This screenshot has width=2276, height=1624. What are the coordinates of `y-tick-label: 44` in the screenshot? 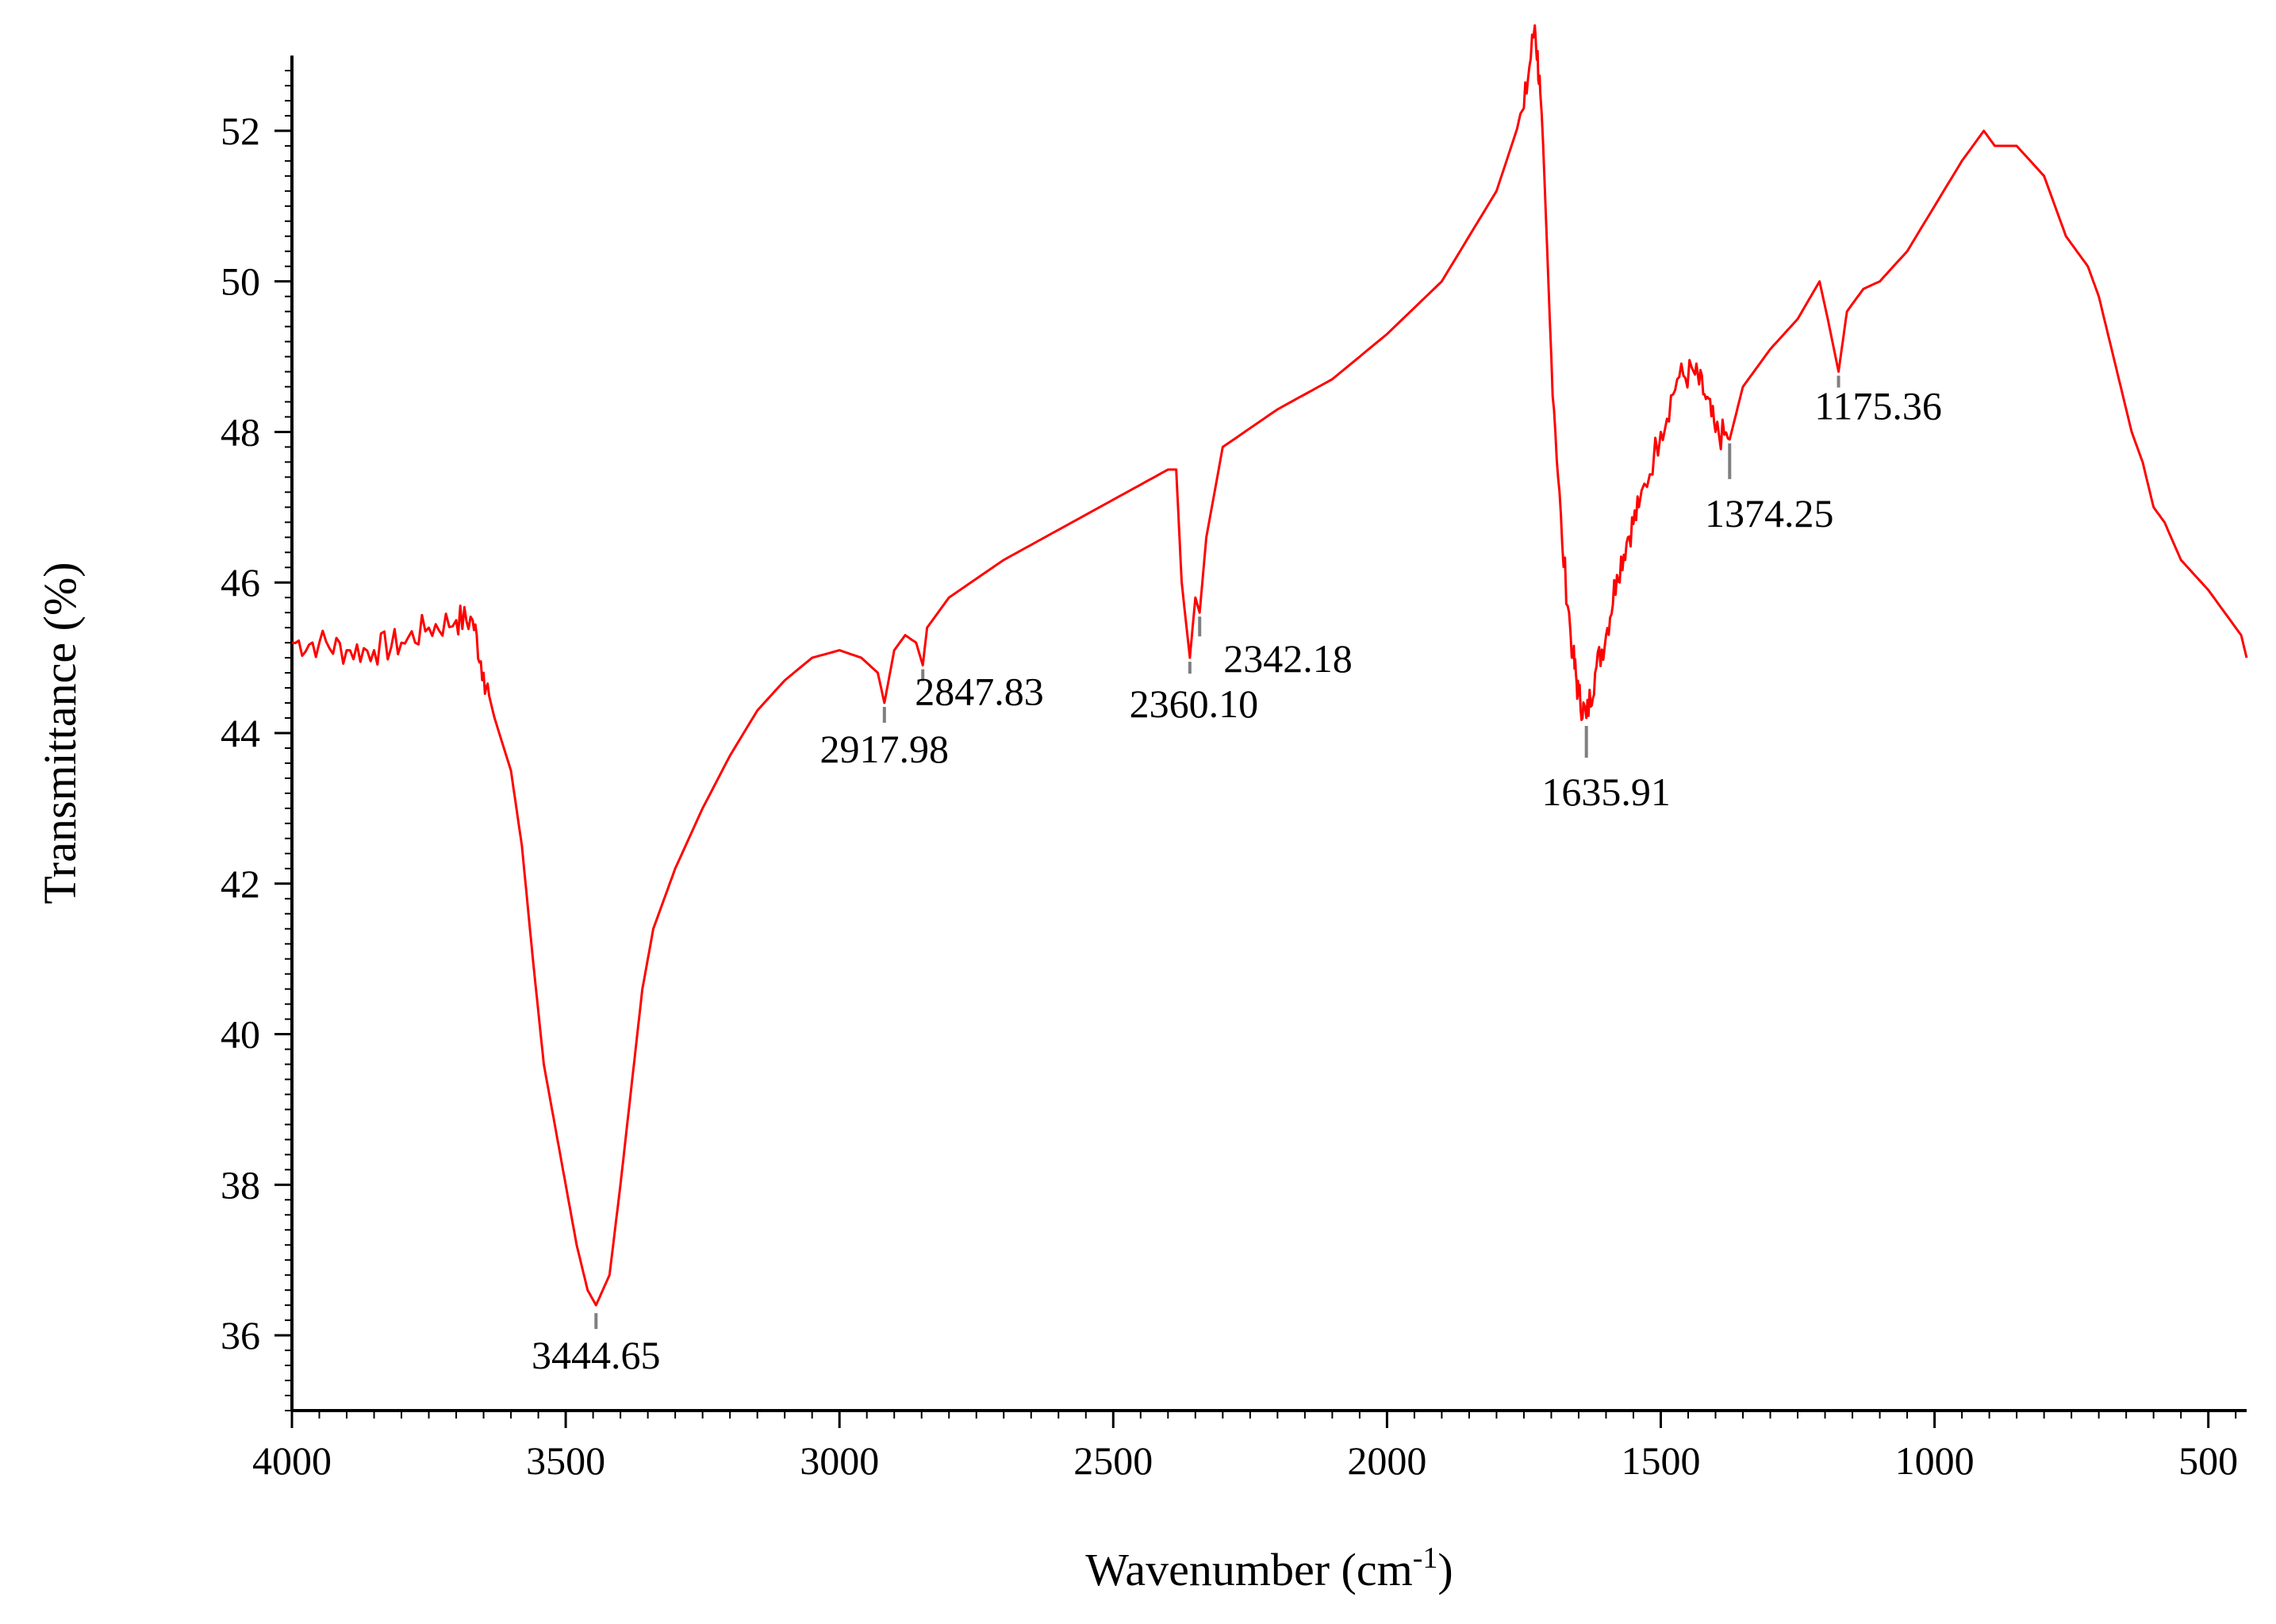 It's located at (240, 733).